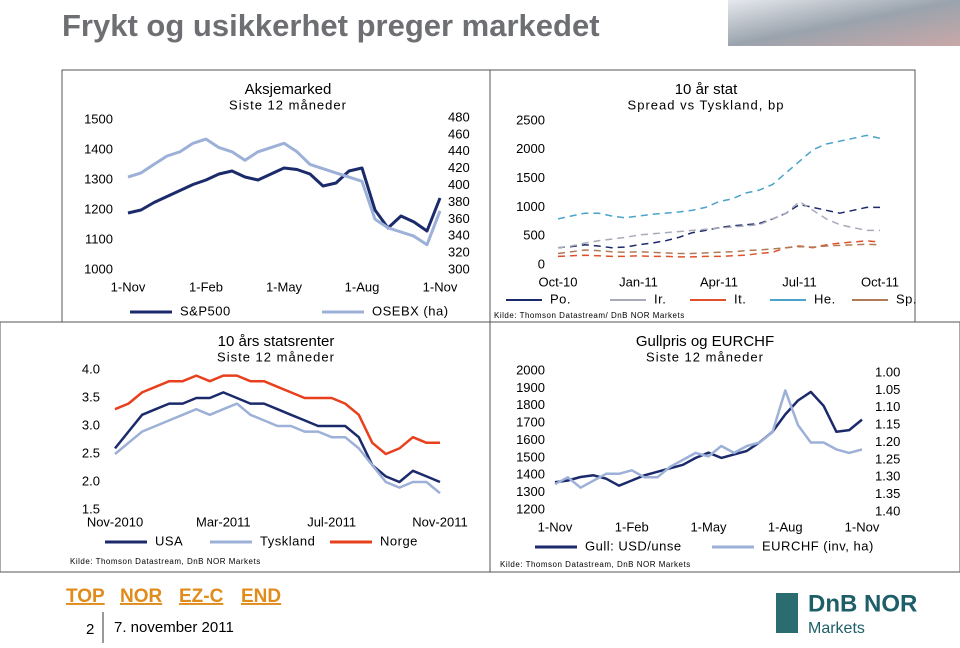  I want to click on y2-tick-label: 480, so click(459, 116).